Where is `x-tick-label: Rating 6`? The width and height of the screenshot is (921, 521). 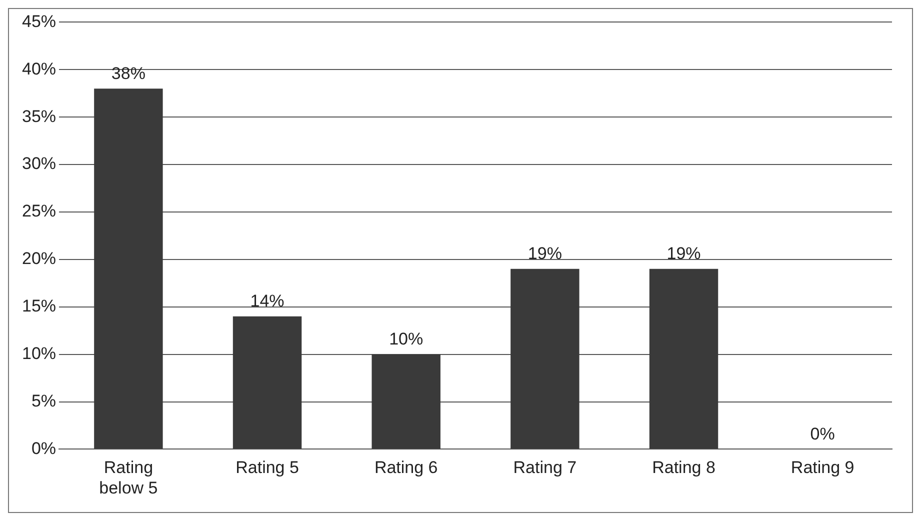
x-tick-label: Rating 6 is located at coordinates (406, 468).